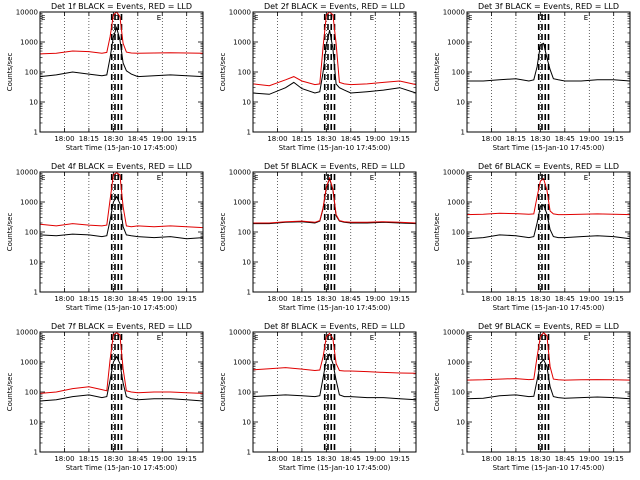  What do you see at coordinates (334, 6) in the screenshot?
I see `panel-title: Det 2f BLACK = Events, RED = LLD` at bounding box center [334, 6].